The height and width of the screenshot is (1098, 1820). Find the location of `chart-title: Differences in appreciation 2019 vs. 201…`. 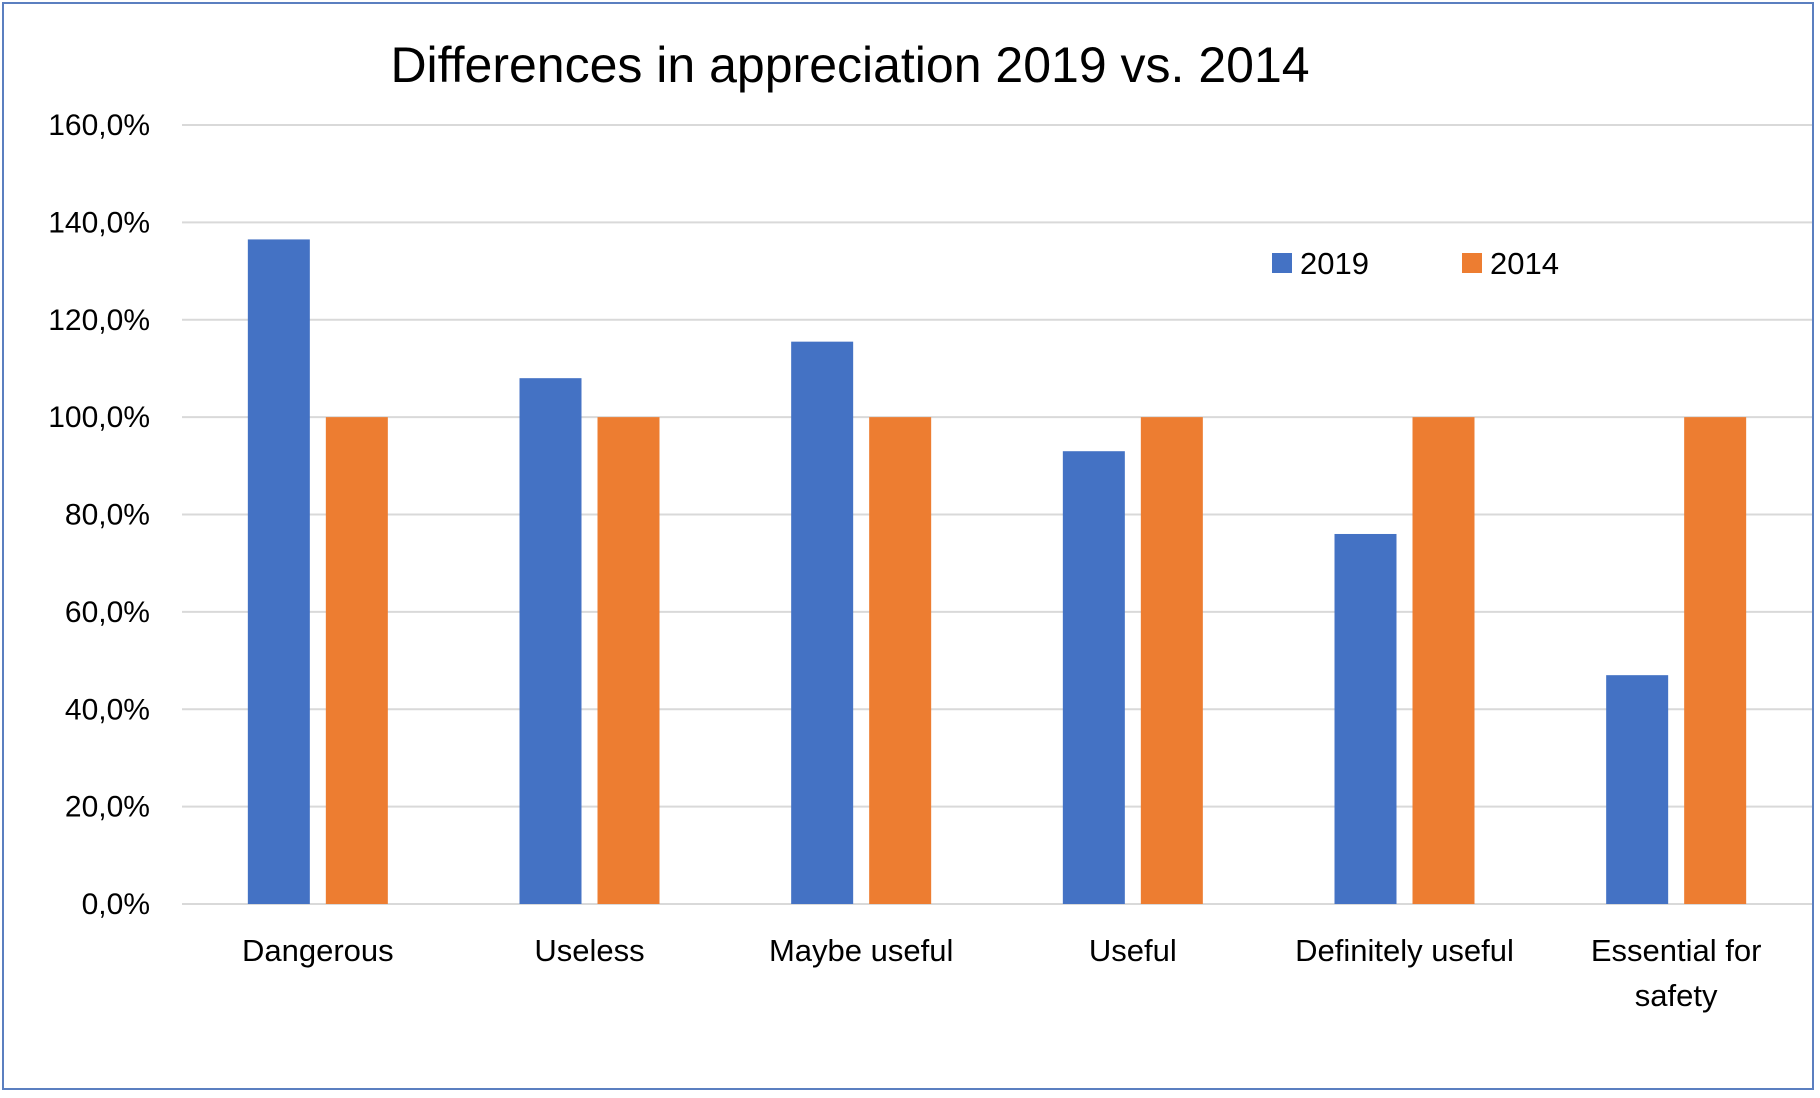

chart-title: Differences in appreciation 2019 vs. 201… is located at coordinates (849, 65).